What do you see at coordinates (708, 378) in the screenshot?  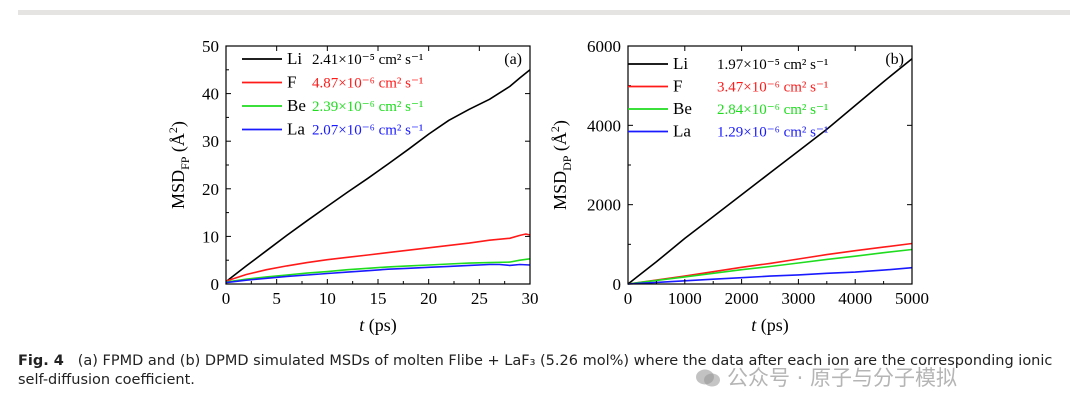 I see `wechat-icon` at bounding box center [708, 378].